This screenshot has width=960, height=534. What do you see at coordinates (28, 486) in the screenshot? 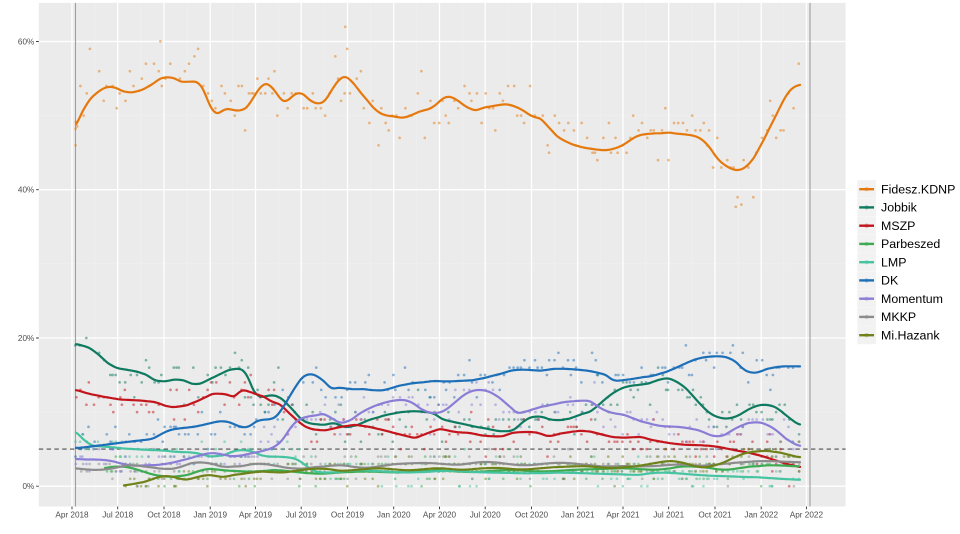
I see `svg-text: 0%` at bounding box center [28, 486].